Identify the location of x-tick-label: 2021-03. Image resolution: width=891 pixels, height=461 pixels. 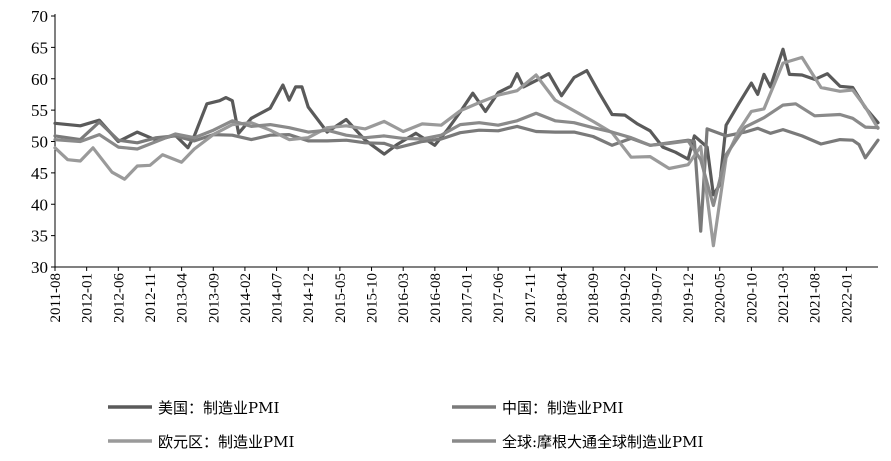
(784, 298).